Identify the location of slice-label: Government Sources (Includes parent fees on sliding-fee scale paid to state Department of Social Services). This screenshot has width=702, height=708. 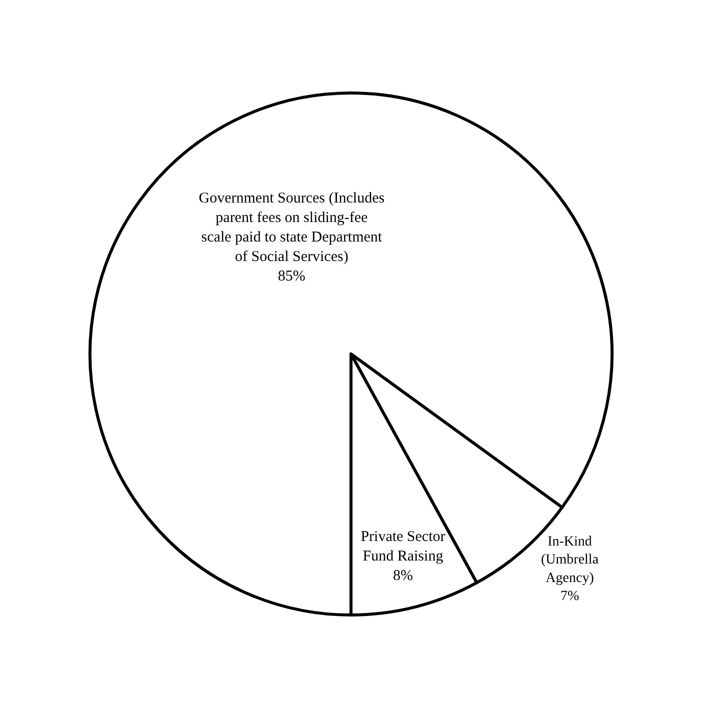
(291, 228).